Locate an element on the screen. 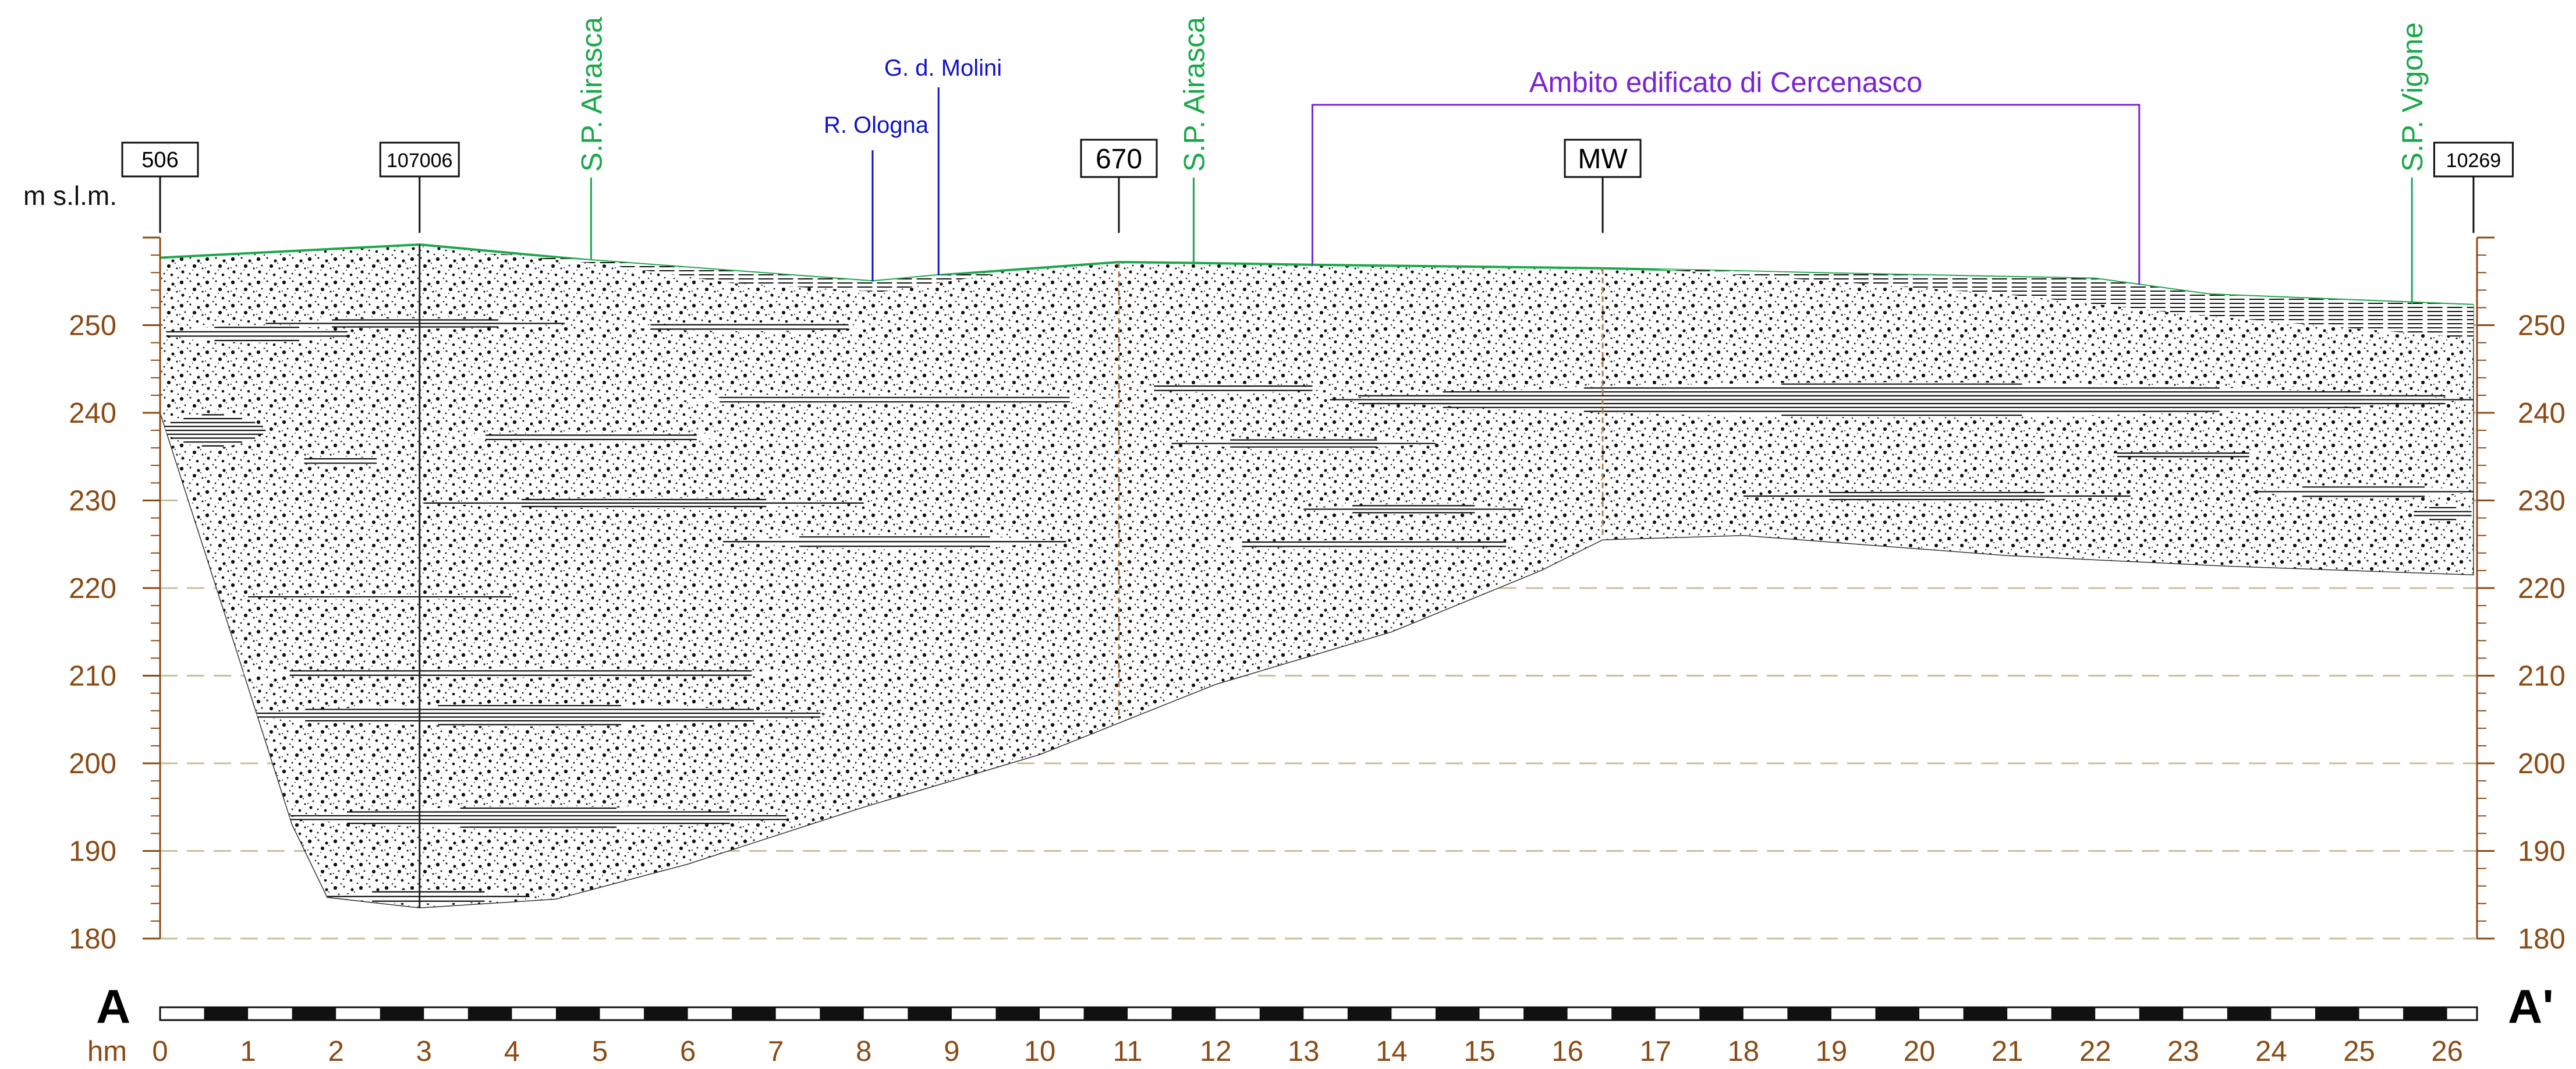 The width and height of the screenshot is (2576, 1069). borehole-label-4: MW is located at coordinates (1603, 159).